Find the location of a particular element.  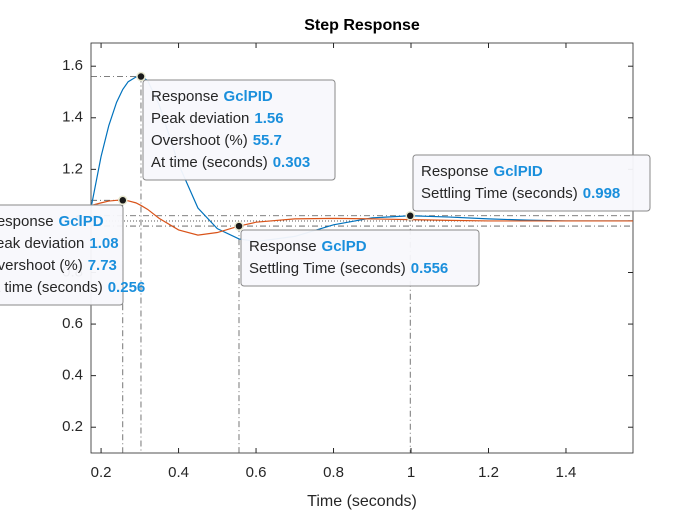

data-tip-row: At time (seconds) 0.256 is located at coordinates (72, 287).